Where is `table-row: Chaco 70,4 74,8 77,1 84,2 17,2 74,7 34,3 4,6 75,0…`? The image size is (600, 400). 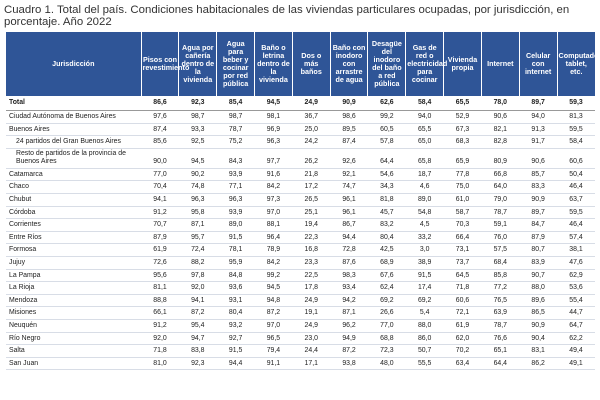 table-row: Chaco 70,4 74,8 77,1 84,2 17,2 74,7 34,3 4,6 75,0… is located at coordinates (300, 187).